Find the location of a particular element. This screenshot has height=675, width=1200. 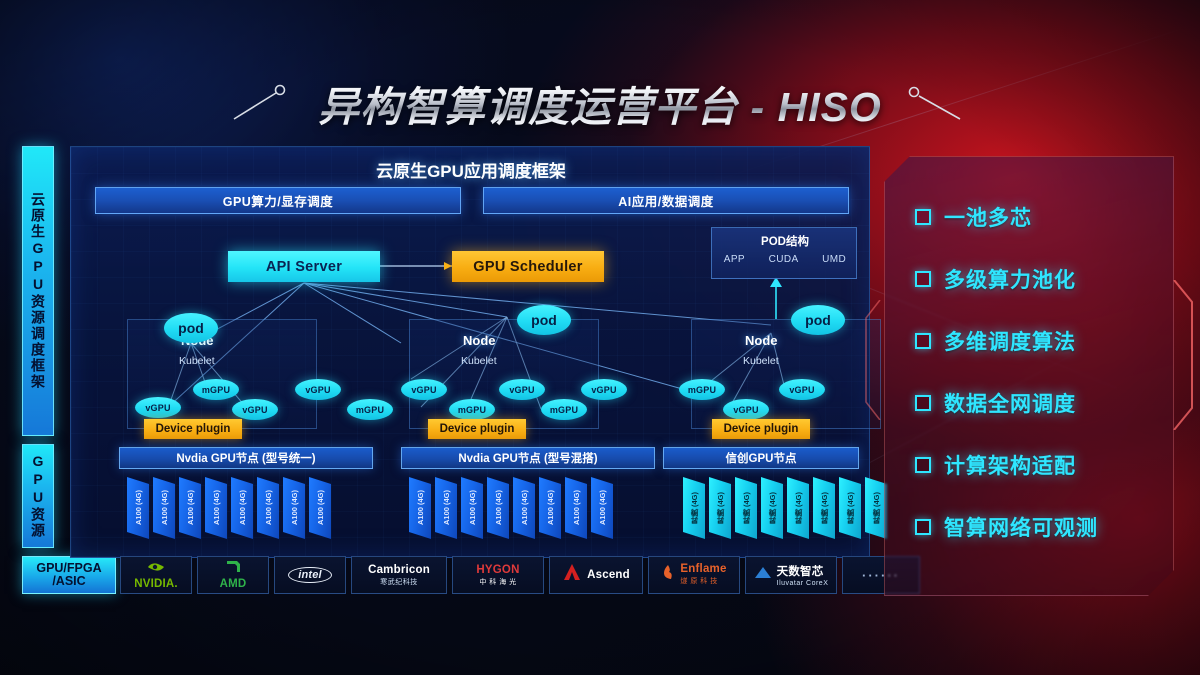

gpu-card-1-6: A100 (4G) is located at coordinates (268, 508).